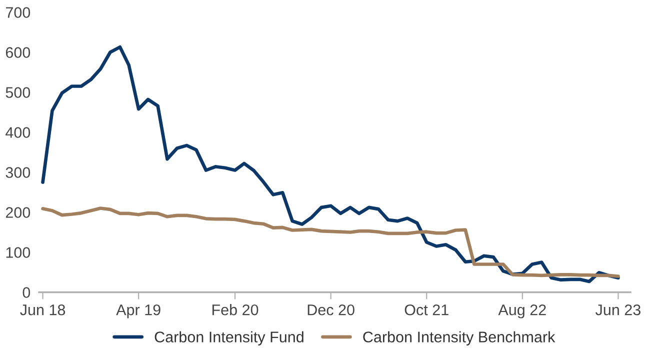 The height and width of the screenshot is (350, 650). I want to click on x-tick-label: Aug 22, so click(522, 311).